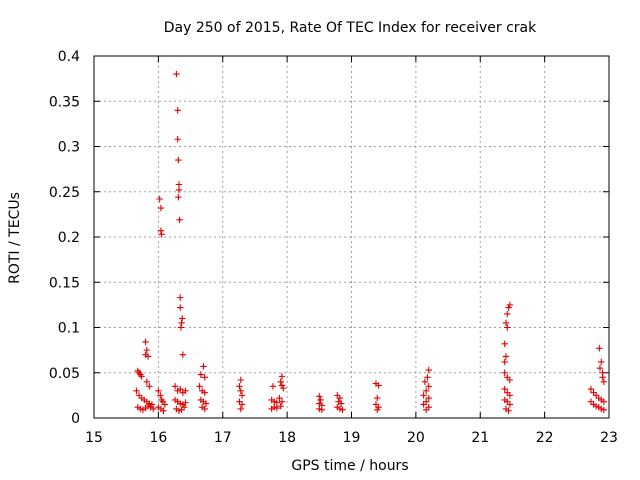  Describe the element at coordinates (609, 438) in the screenshot. I see `x-tick-label: 23` at that location.